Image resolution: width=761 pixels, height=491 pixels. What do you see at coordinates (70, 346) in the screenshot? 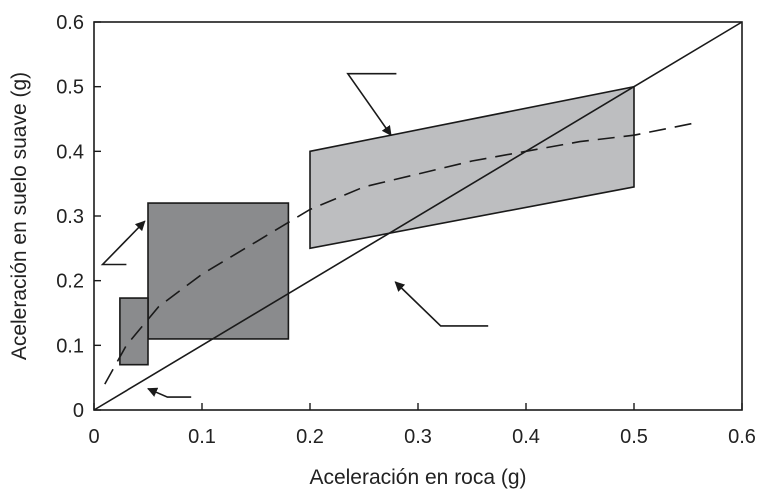
I see `y-tick-label: 0.1` at bounding box center [70, 346].